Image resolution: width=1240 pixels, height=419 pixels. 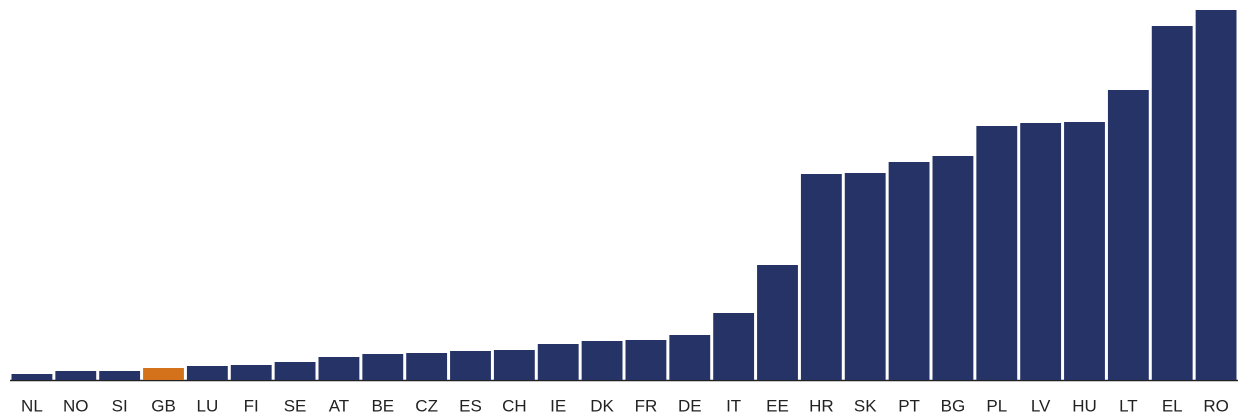 What do you see at coordinates (953, 405) in the screenshot?
I see `x-tick-label: BG` at bounding box center [953, 405].